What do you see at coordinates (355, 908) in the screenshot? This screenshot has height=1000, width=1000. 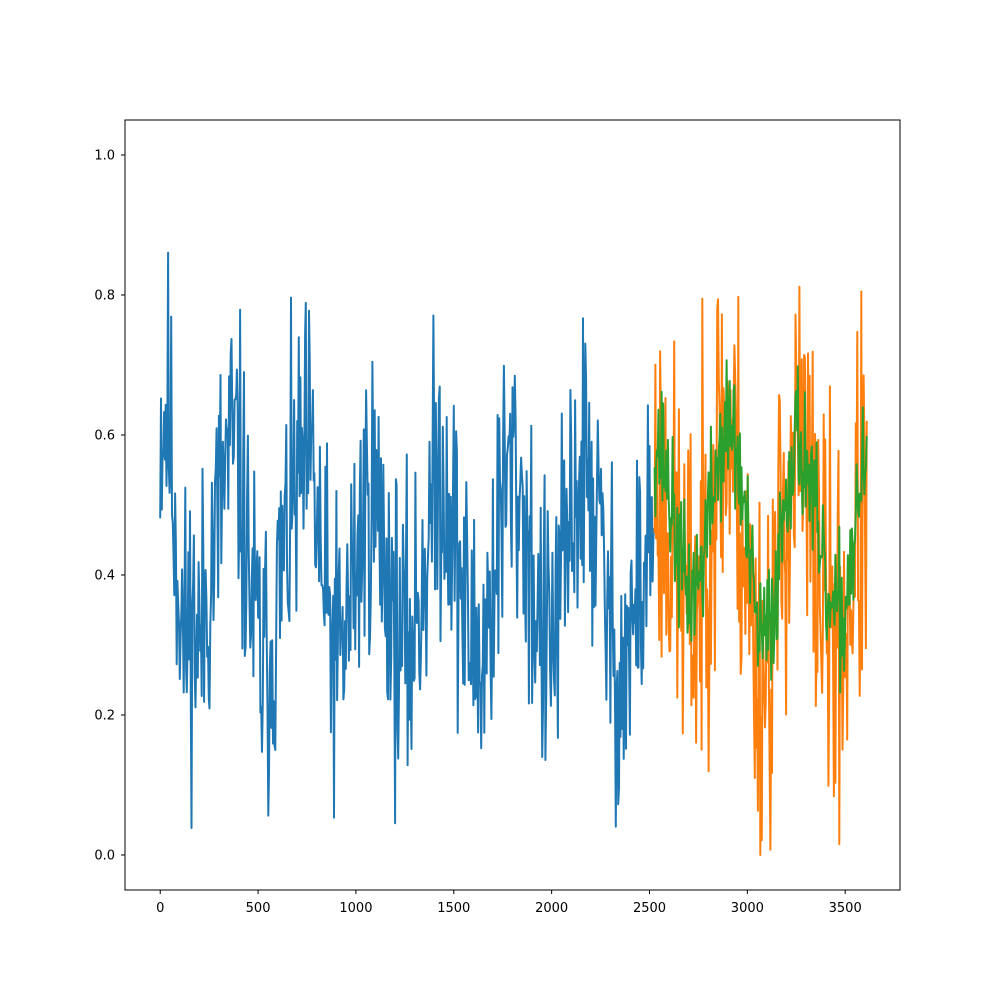 I see `x-tick-label: 1000` at bounding box center [355, 908].